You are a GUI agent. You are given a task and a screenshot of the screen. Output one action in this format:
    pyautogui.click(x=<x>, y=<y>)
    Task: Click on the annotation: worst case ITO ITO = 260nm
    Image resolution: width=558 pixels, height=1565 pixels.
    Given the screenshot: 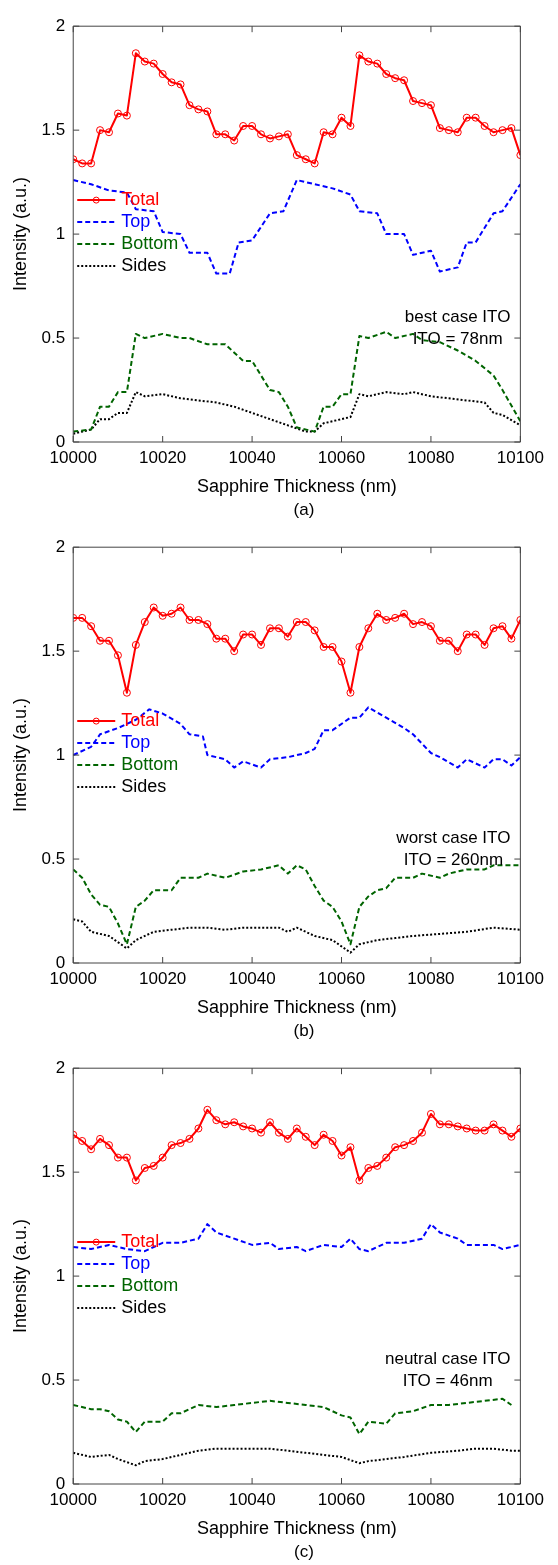 What is the action you would take?
    pyautogui.click(x=453, y=848)
    